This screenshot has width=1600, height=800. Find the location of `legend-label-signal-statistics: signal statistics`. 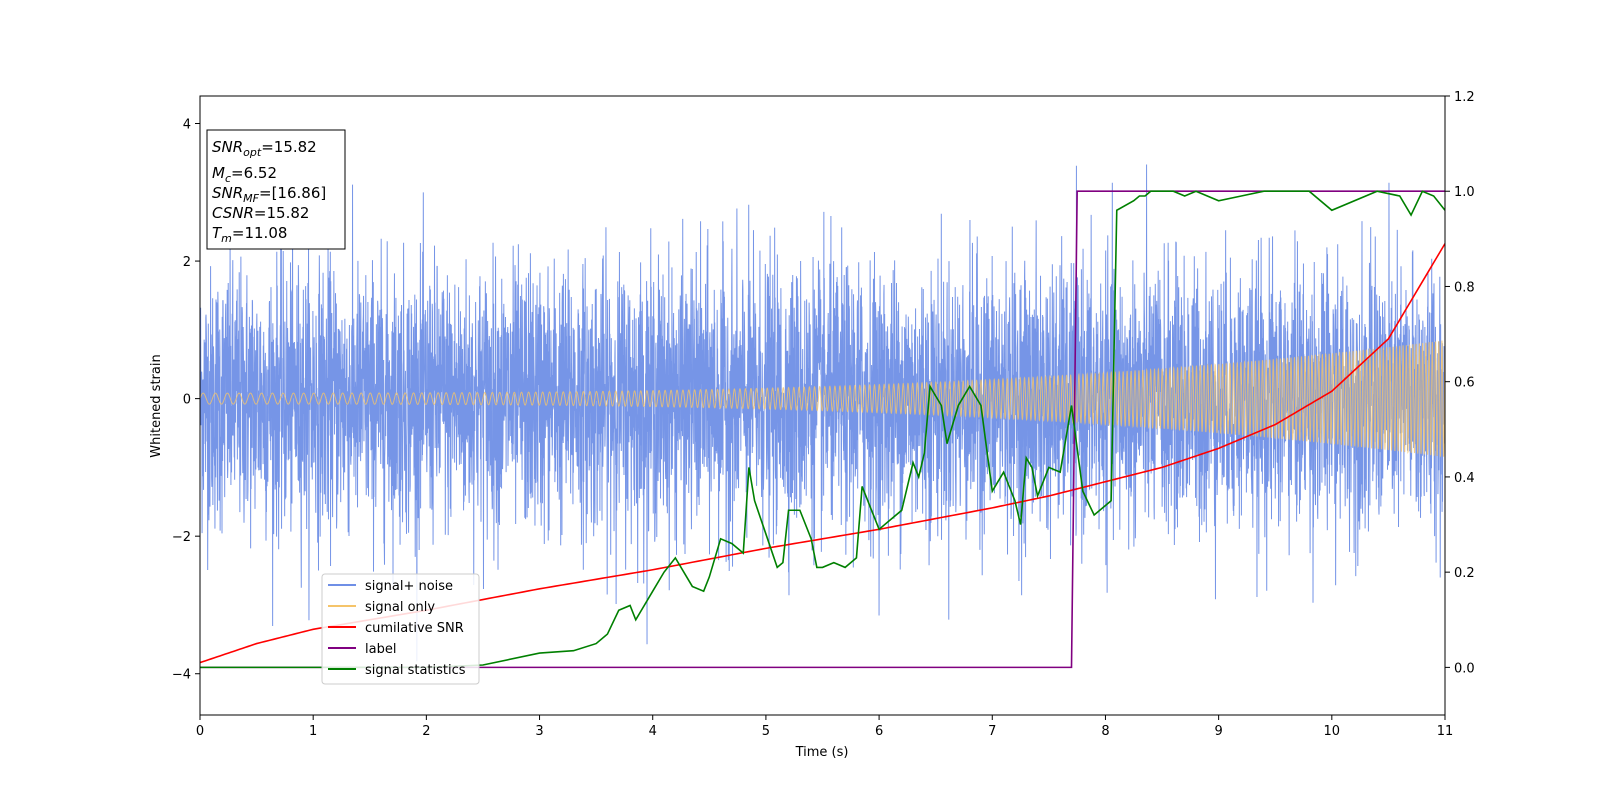

legend-label-signal-statistics: signal statistics is located at coordinates (415, 670).